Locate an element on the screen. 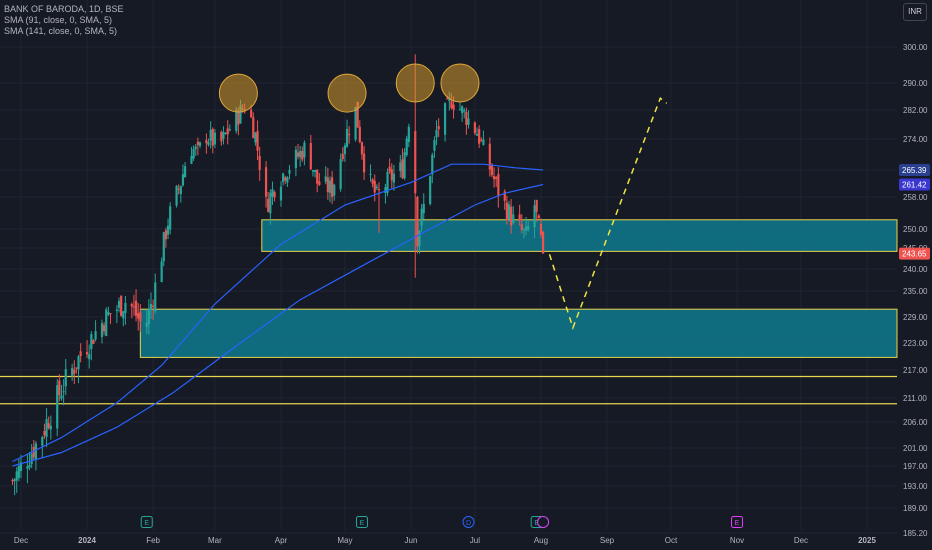 This screenshot has width=932, height=550. earnings-marker is located at coordinates (146, 522).